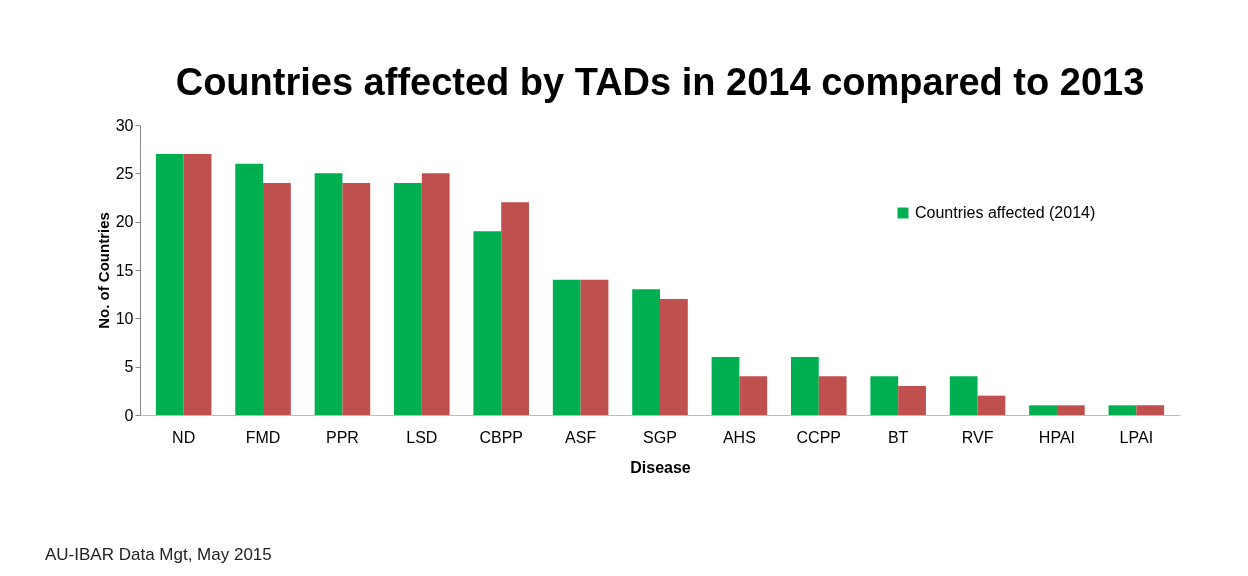 The height and width of the screenshot is (576, 1248). What do you see at coordinates (898, 437) in the screenshot?
I see `x-tick-label: BT` at bounding box center [898, 437].